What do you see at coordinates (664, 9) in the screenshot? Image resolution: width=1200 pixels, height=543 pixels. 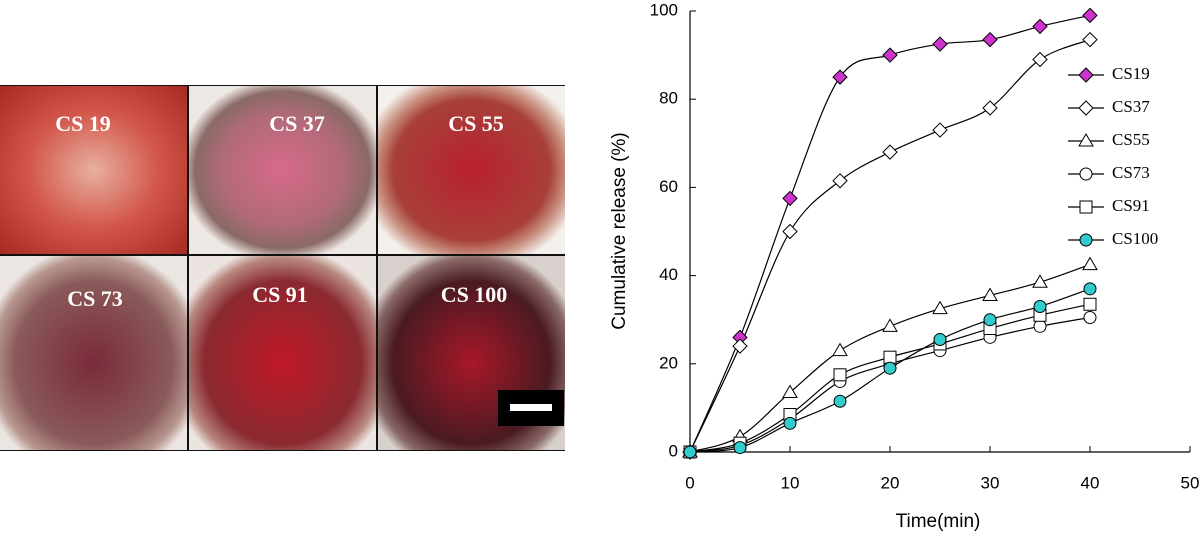 I see `y-tick-label: 100` at bounding box center [664, 9].